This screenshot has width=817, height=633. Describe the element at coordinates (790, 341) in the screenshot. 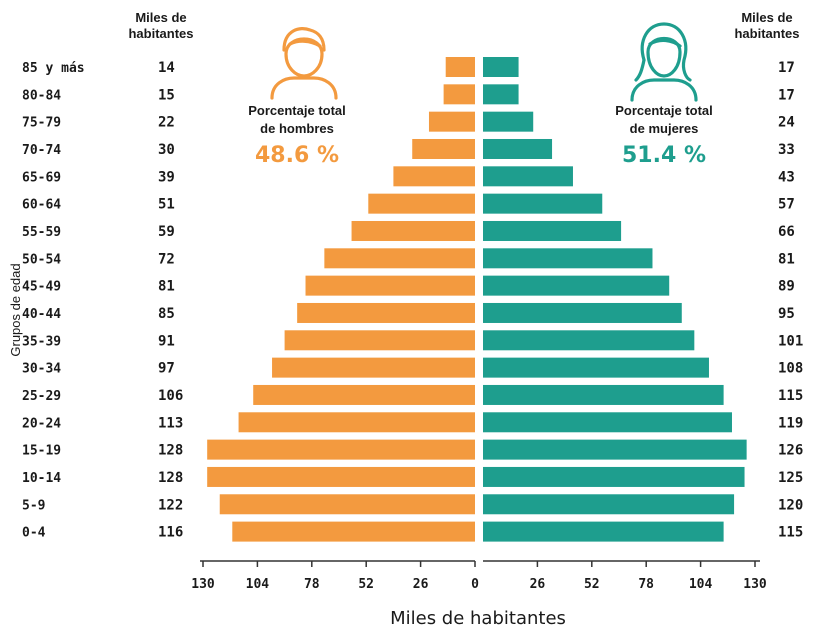

I see `female-value-label: 101` at that location.